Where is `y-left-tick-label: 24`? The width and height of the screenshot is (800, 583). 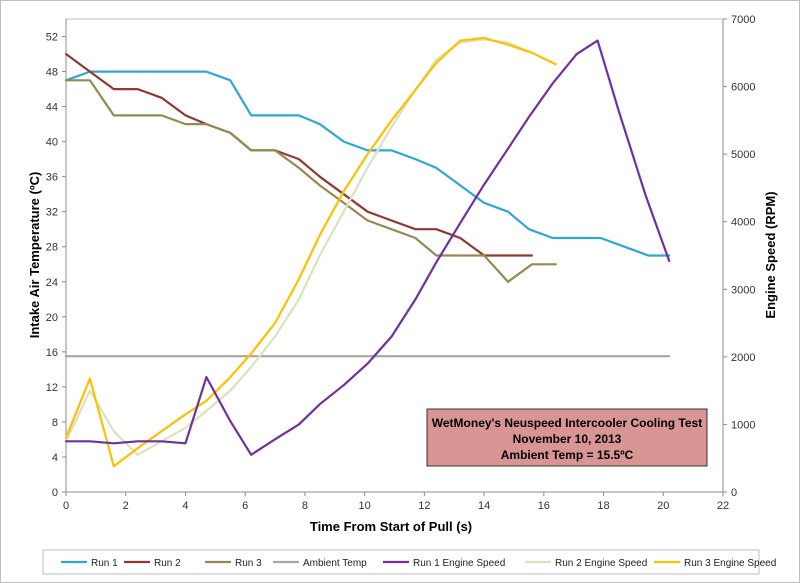 y-left-tick-label: 24 is located at coordinates (52, 283).